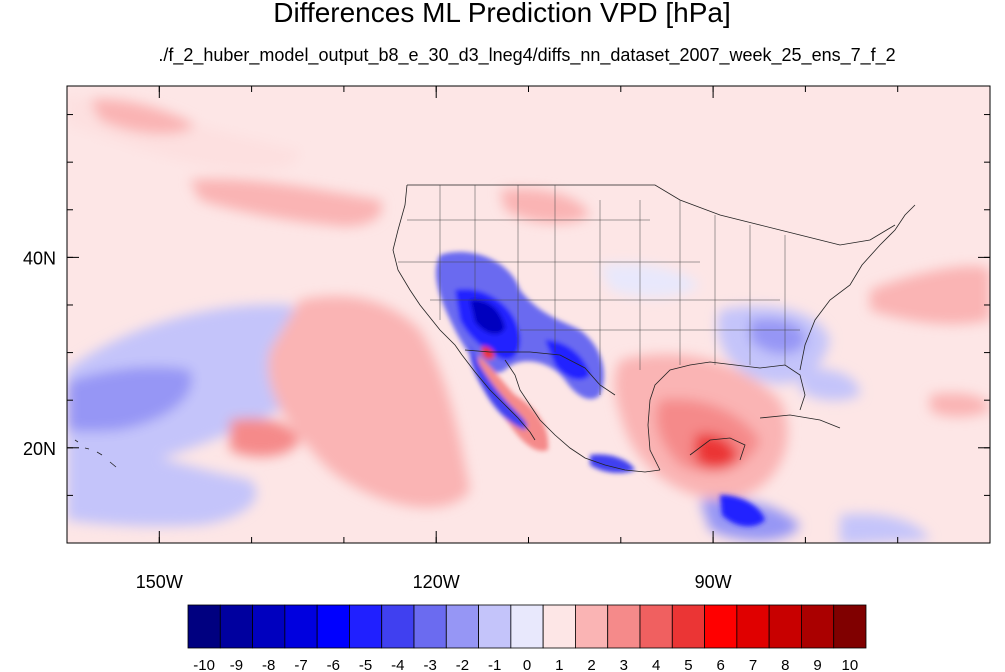 The width and height of the screenshot is (1005, 672). Describe the element at coordinates (494, 664) in the screenshot. I see `colorbar-label: -1` at that location.